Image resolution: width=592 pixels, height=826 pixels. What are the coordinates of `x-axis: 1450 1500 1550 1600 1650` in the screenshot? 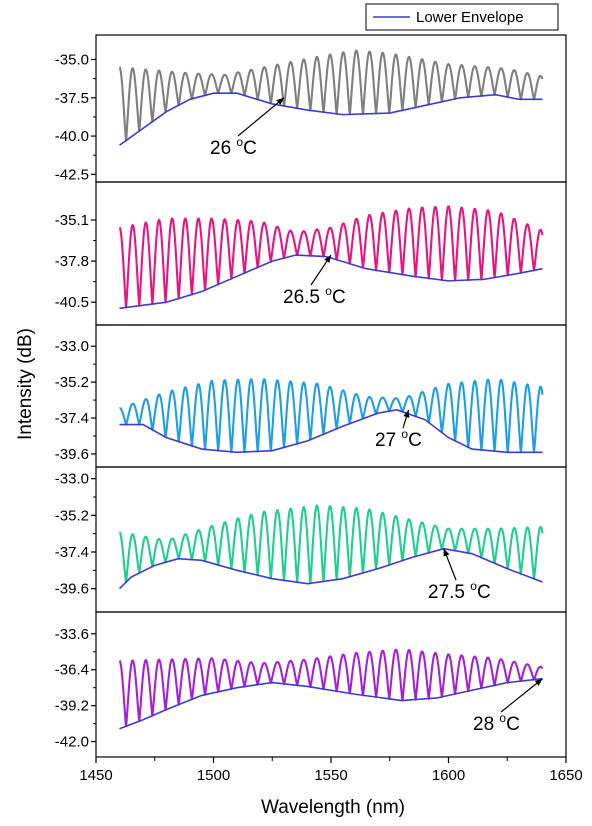 It's located at (331, 770).